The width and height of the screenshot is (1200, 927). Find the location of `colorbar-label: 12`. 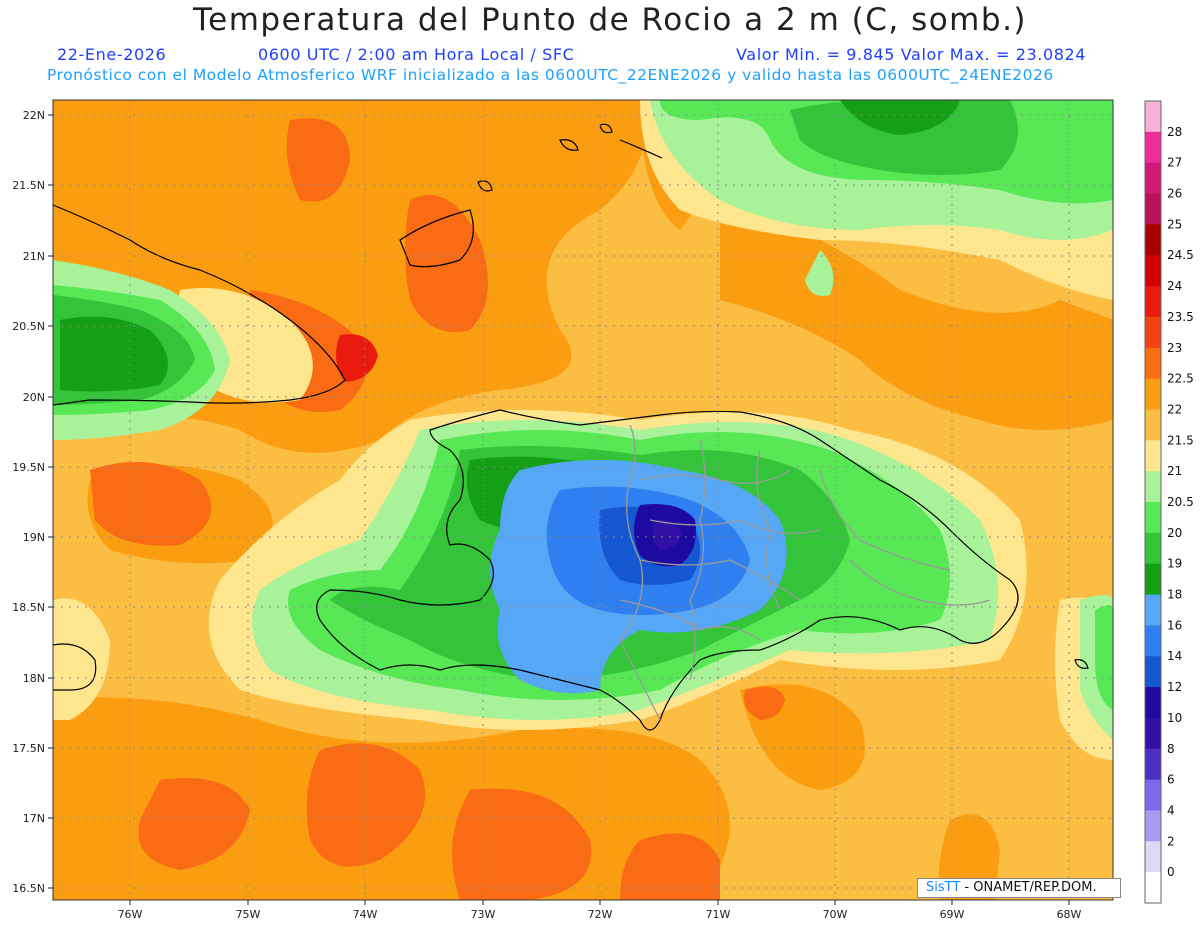

colorbar-label: 12 is located at coordinates (1174, 687).